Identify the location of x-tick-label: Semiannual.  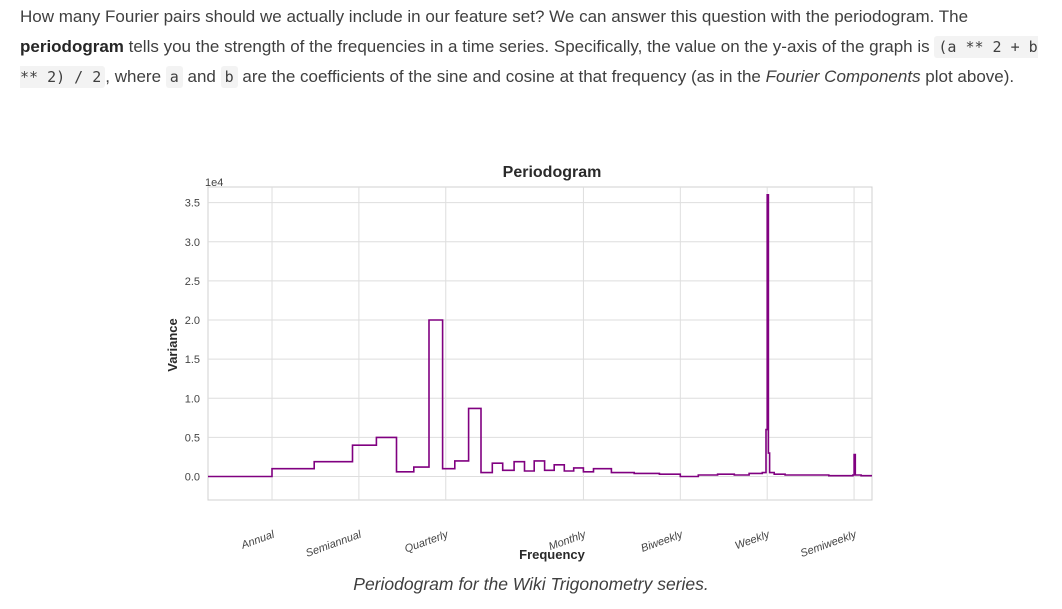
(333, 543).